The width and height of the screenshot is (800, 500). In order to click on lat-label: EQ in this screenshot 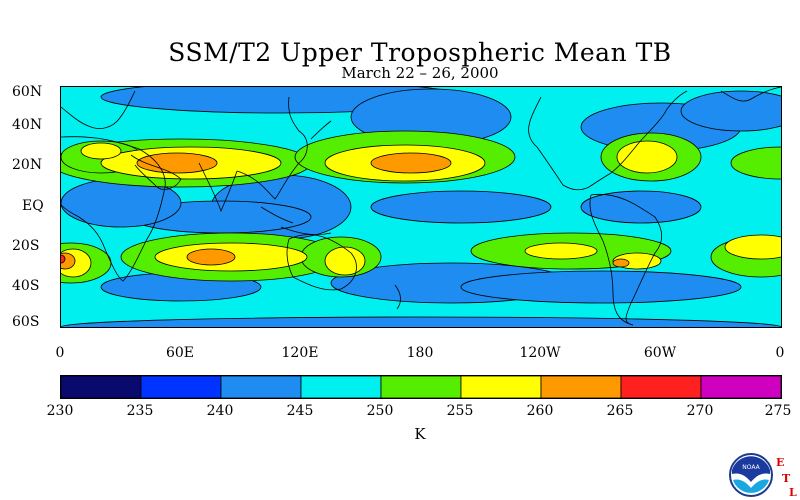, I will do `click(33, 206)`.